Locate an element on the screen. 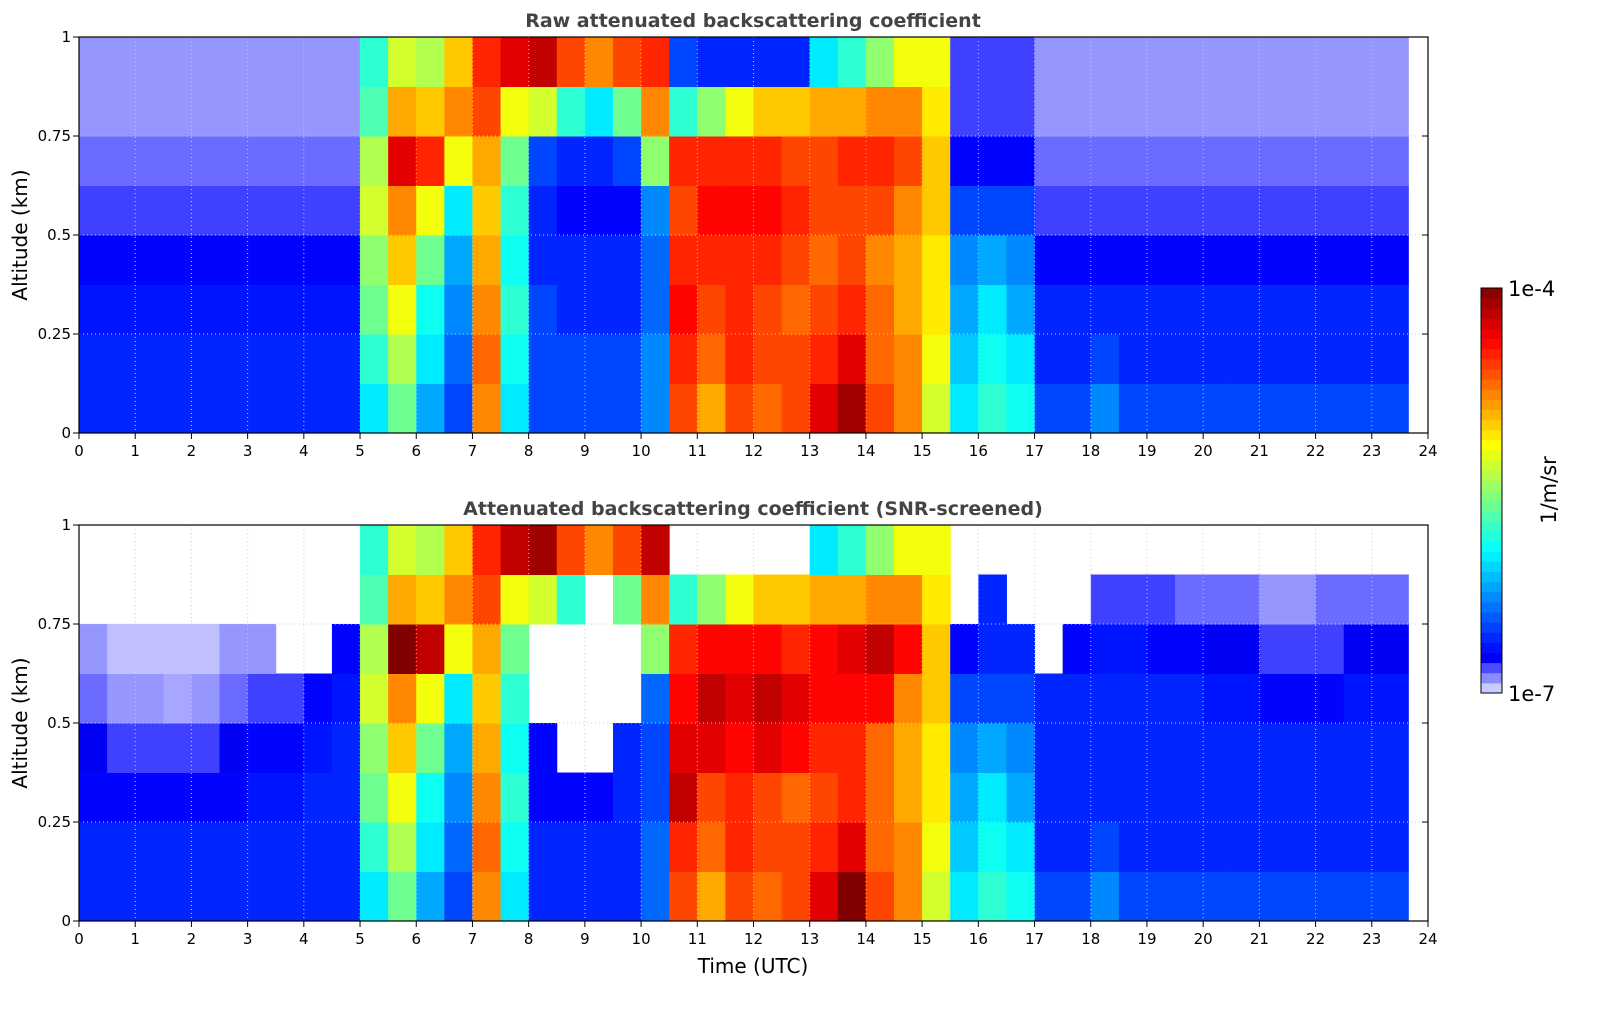 The width and height of the screenshot is (1621, 1024). x-tick-label: 20 is located at coordinates (1203, 451).